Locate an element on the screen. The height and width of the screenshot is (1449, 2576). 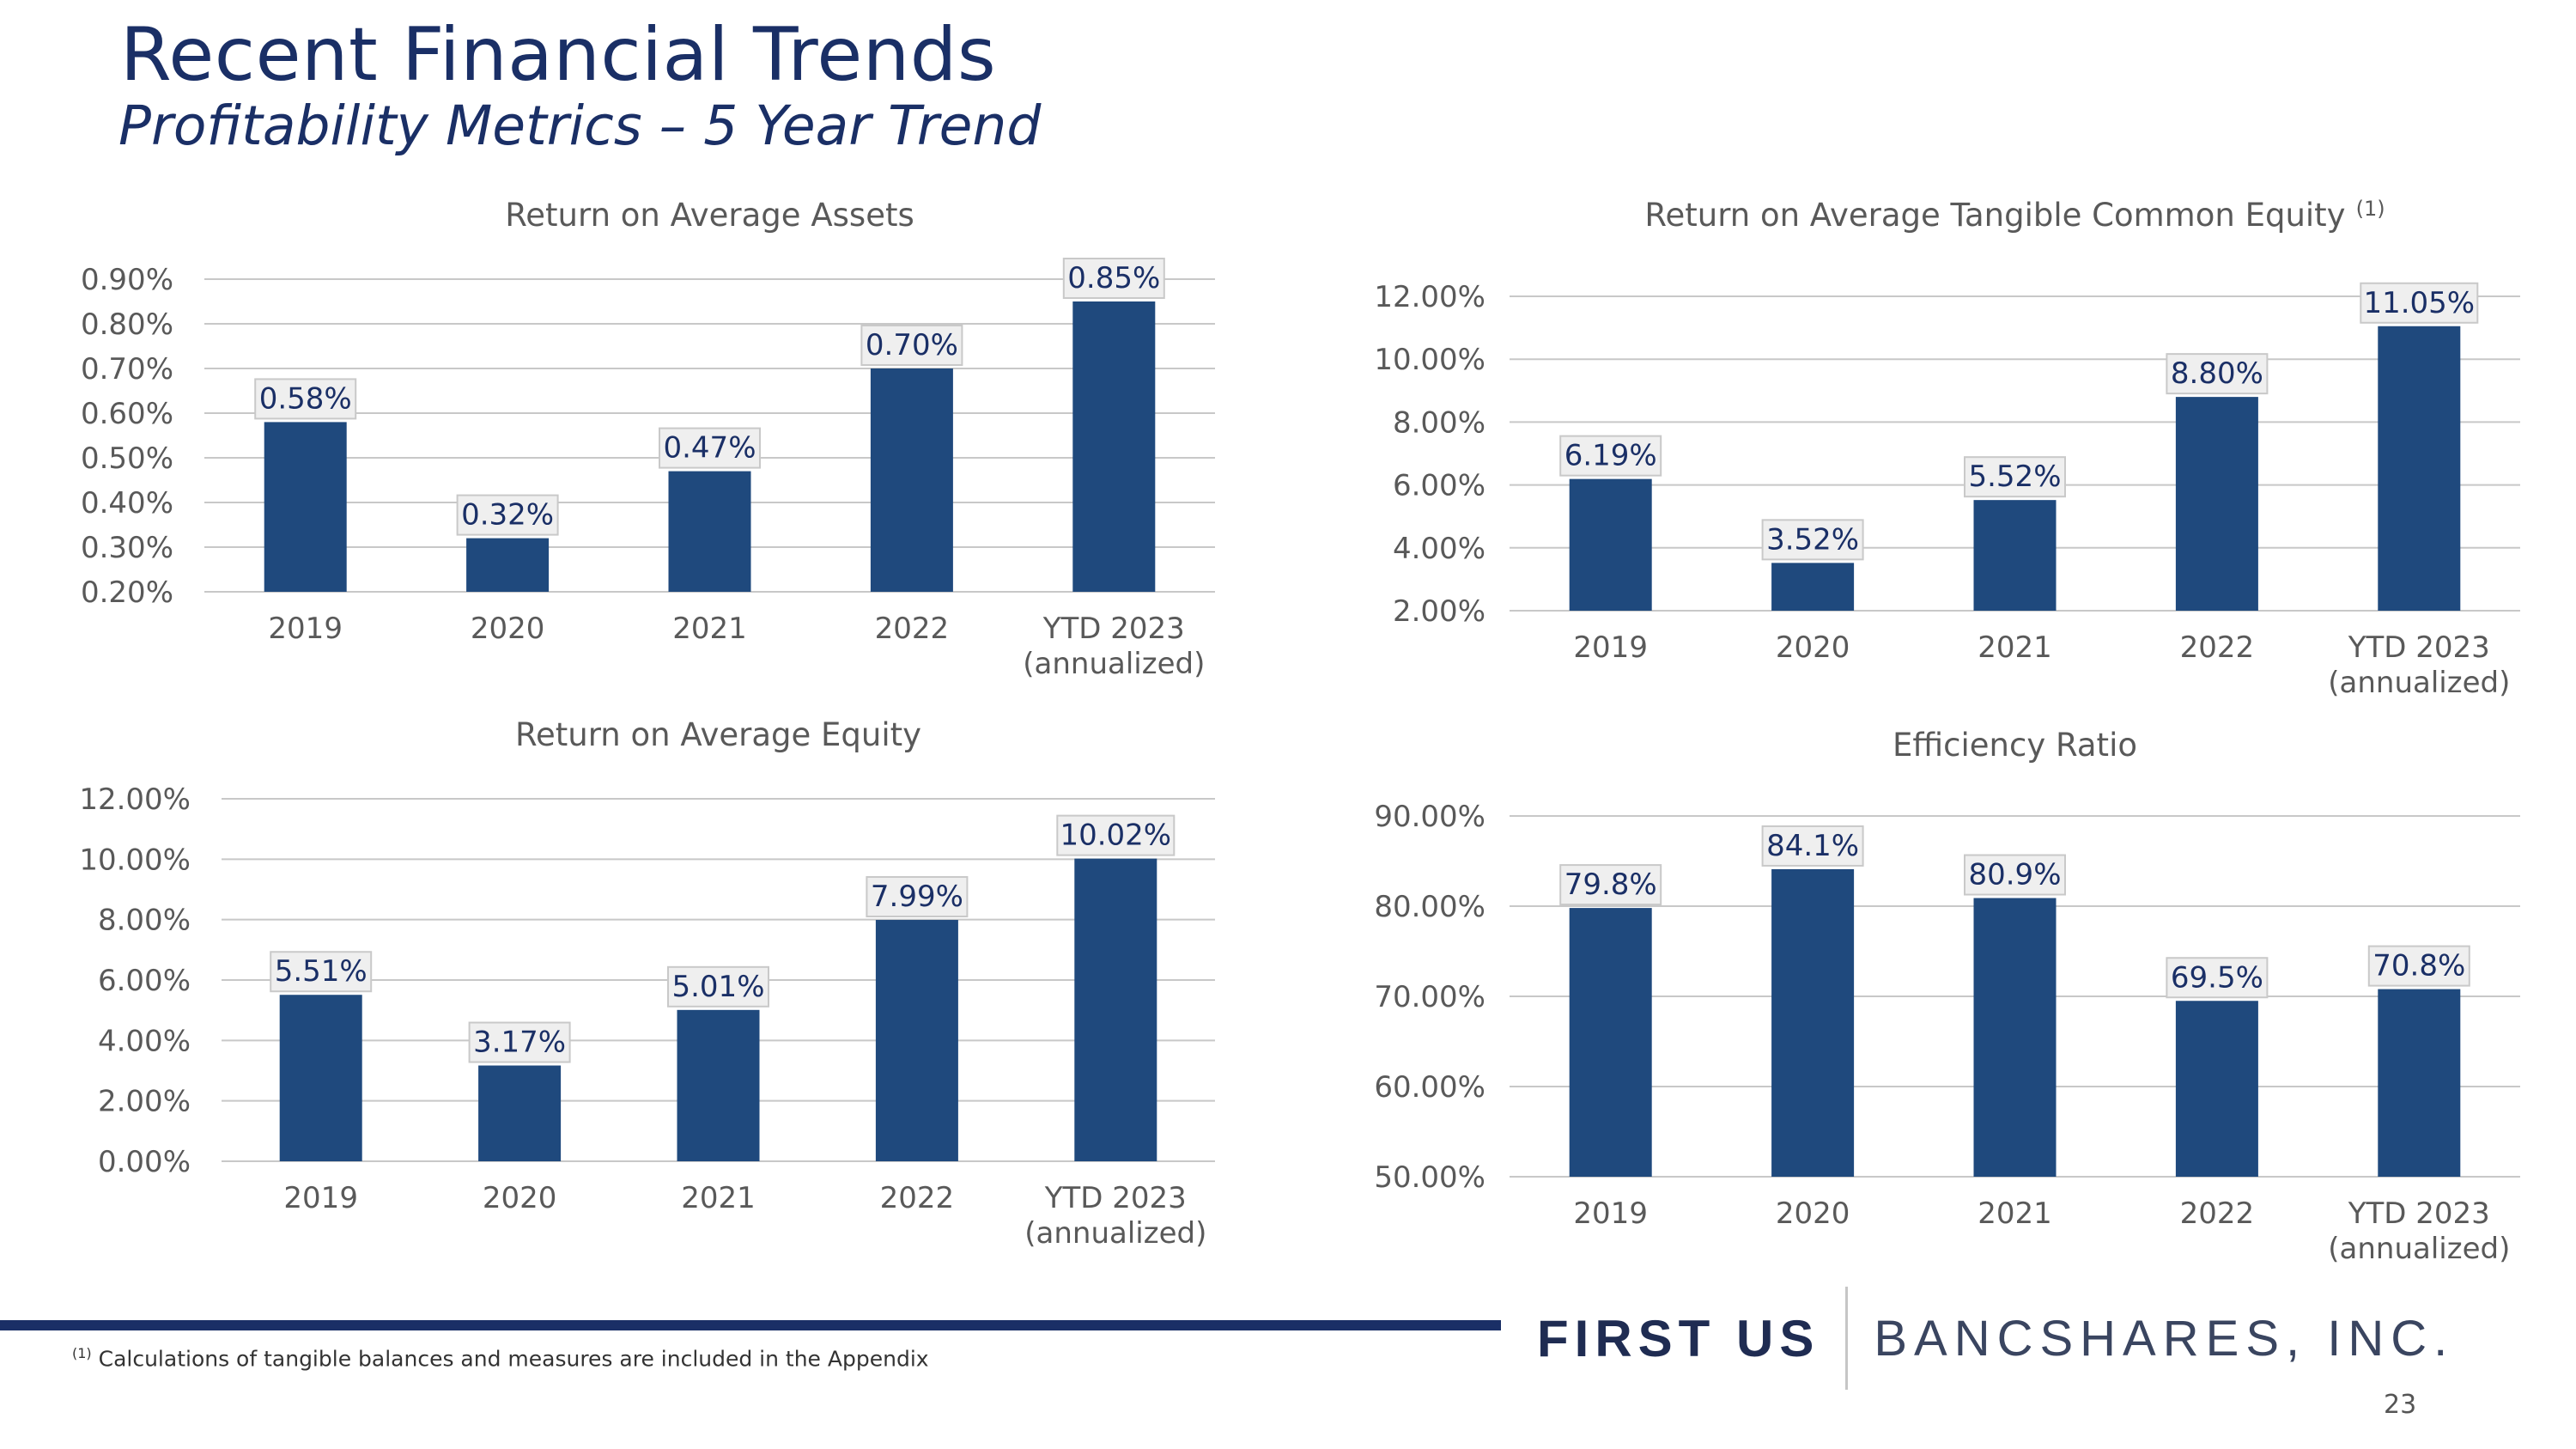
data-label: 5.01% is located at coordinates (717, 987).